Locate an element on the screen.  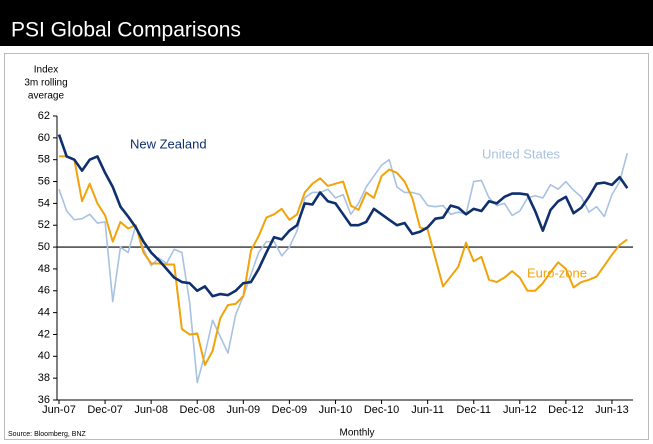
x-tick-label: Dec-09 is located at coordinates (289, 410).